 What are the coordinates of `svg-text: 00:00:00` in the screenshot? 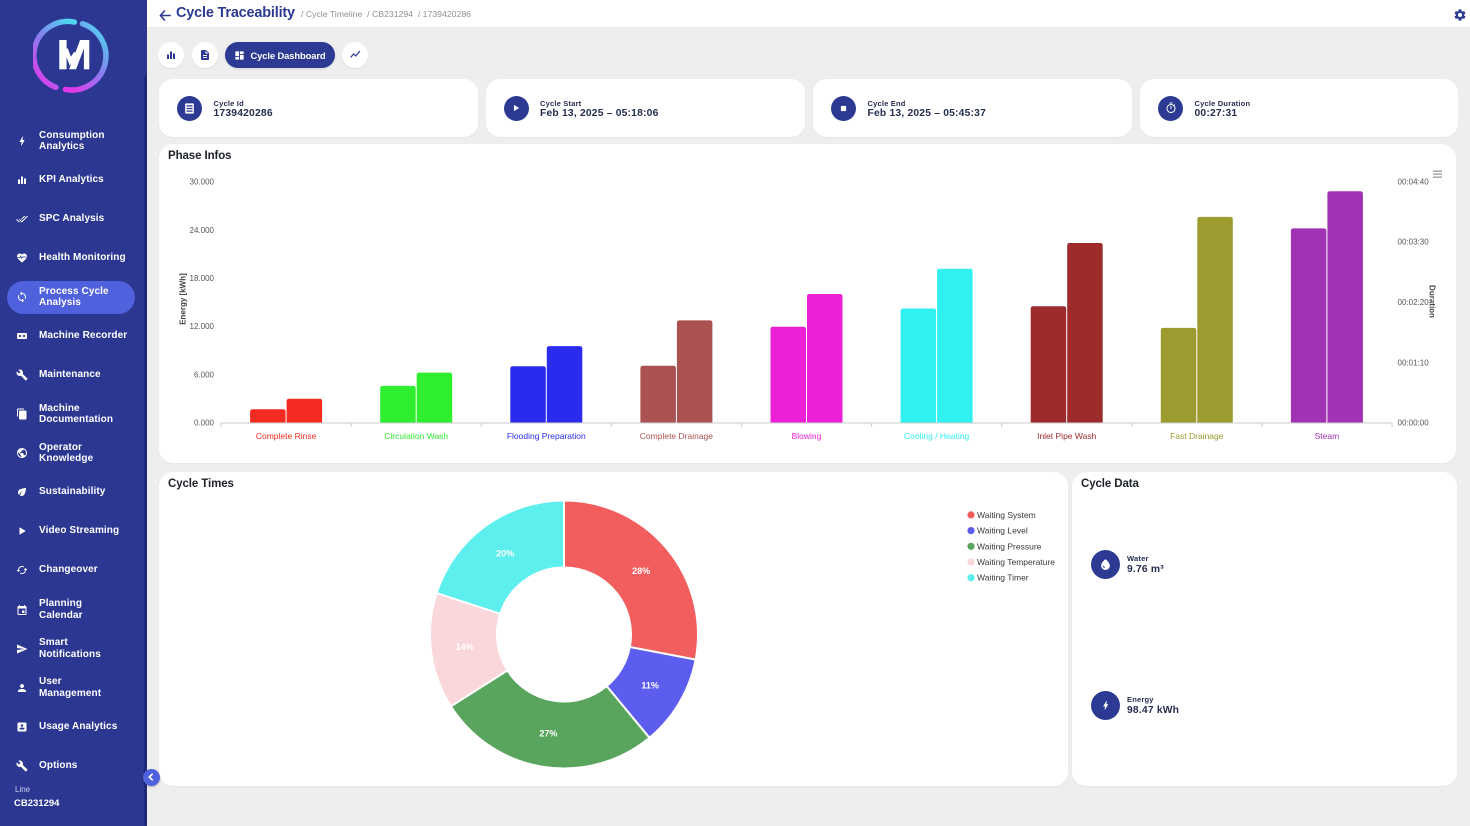 It's located at (1414, 423).